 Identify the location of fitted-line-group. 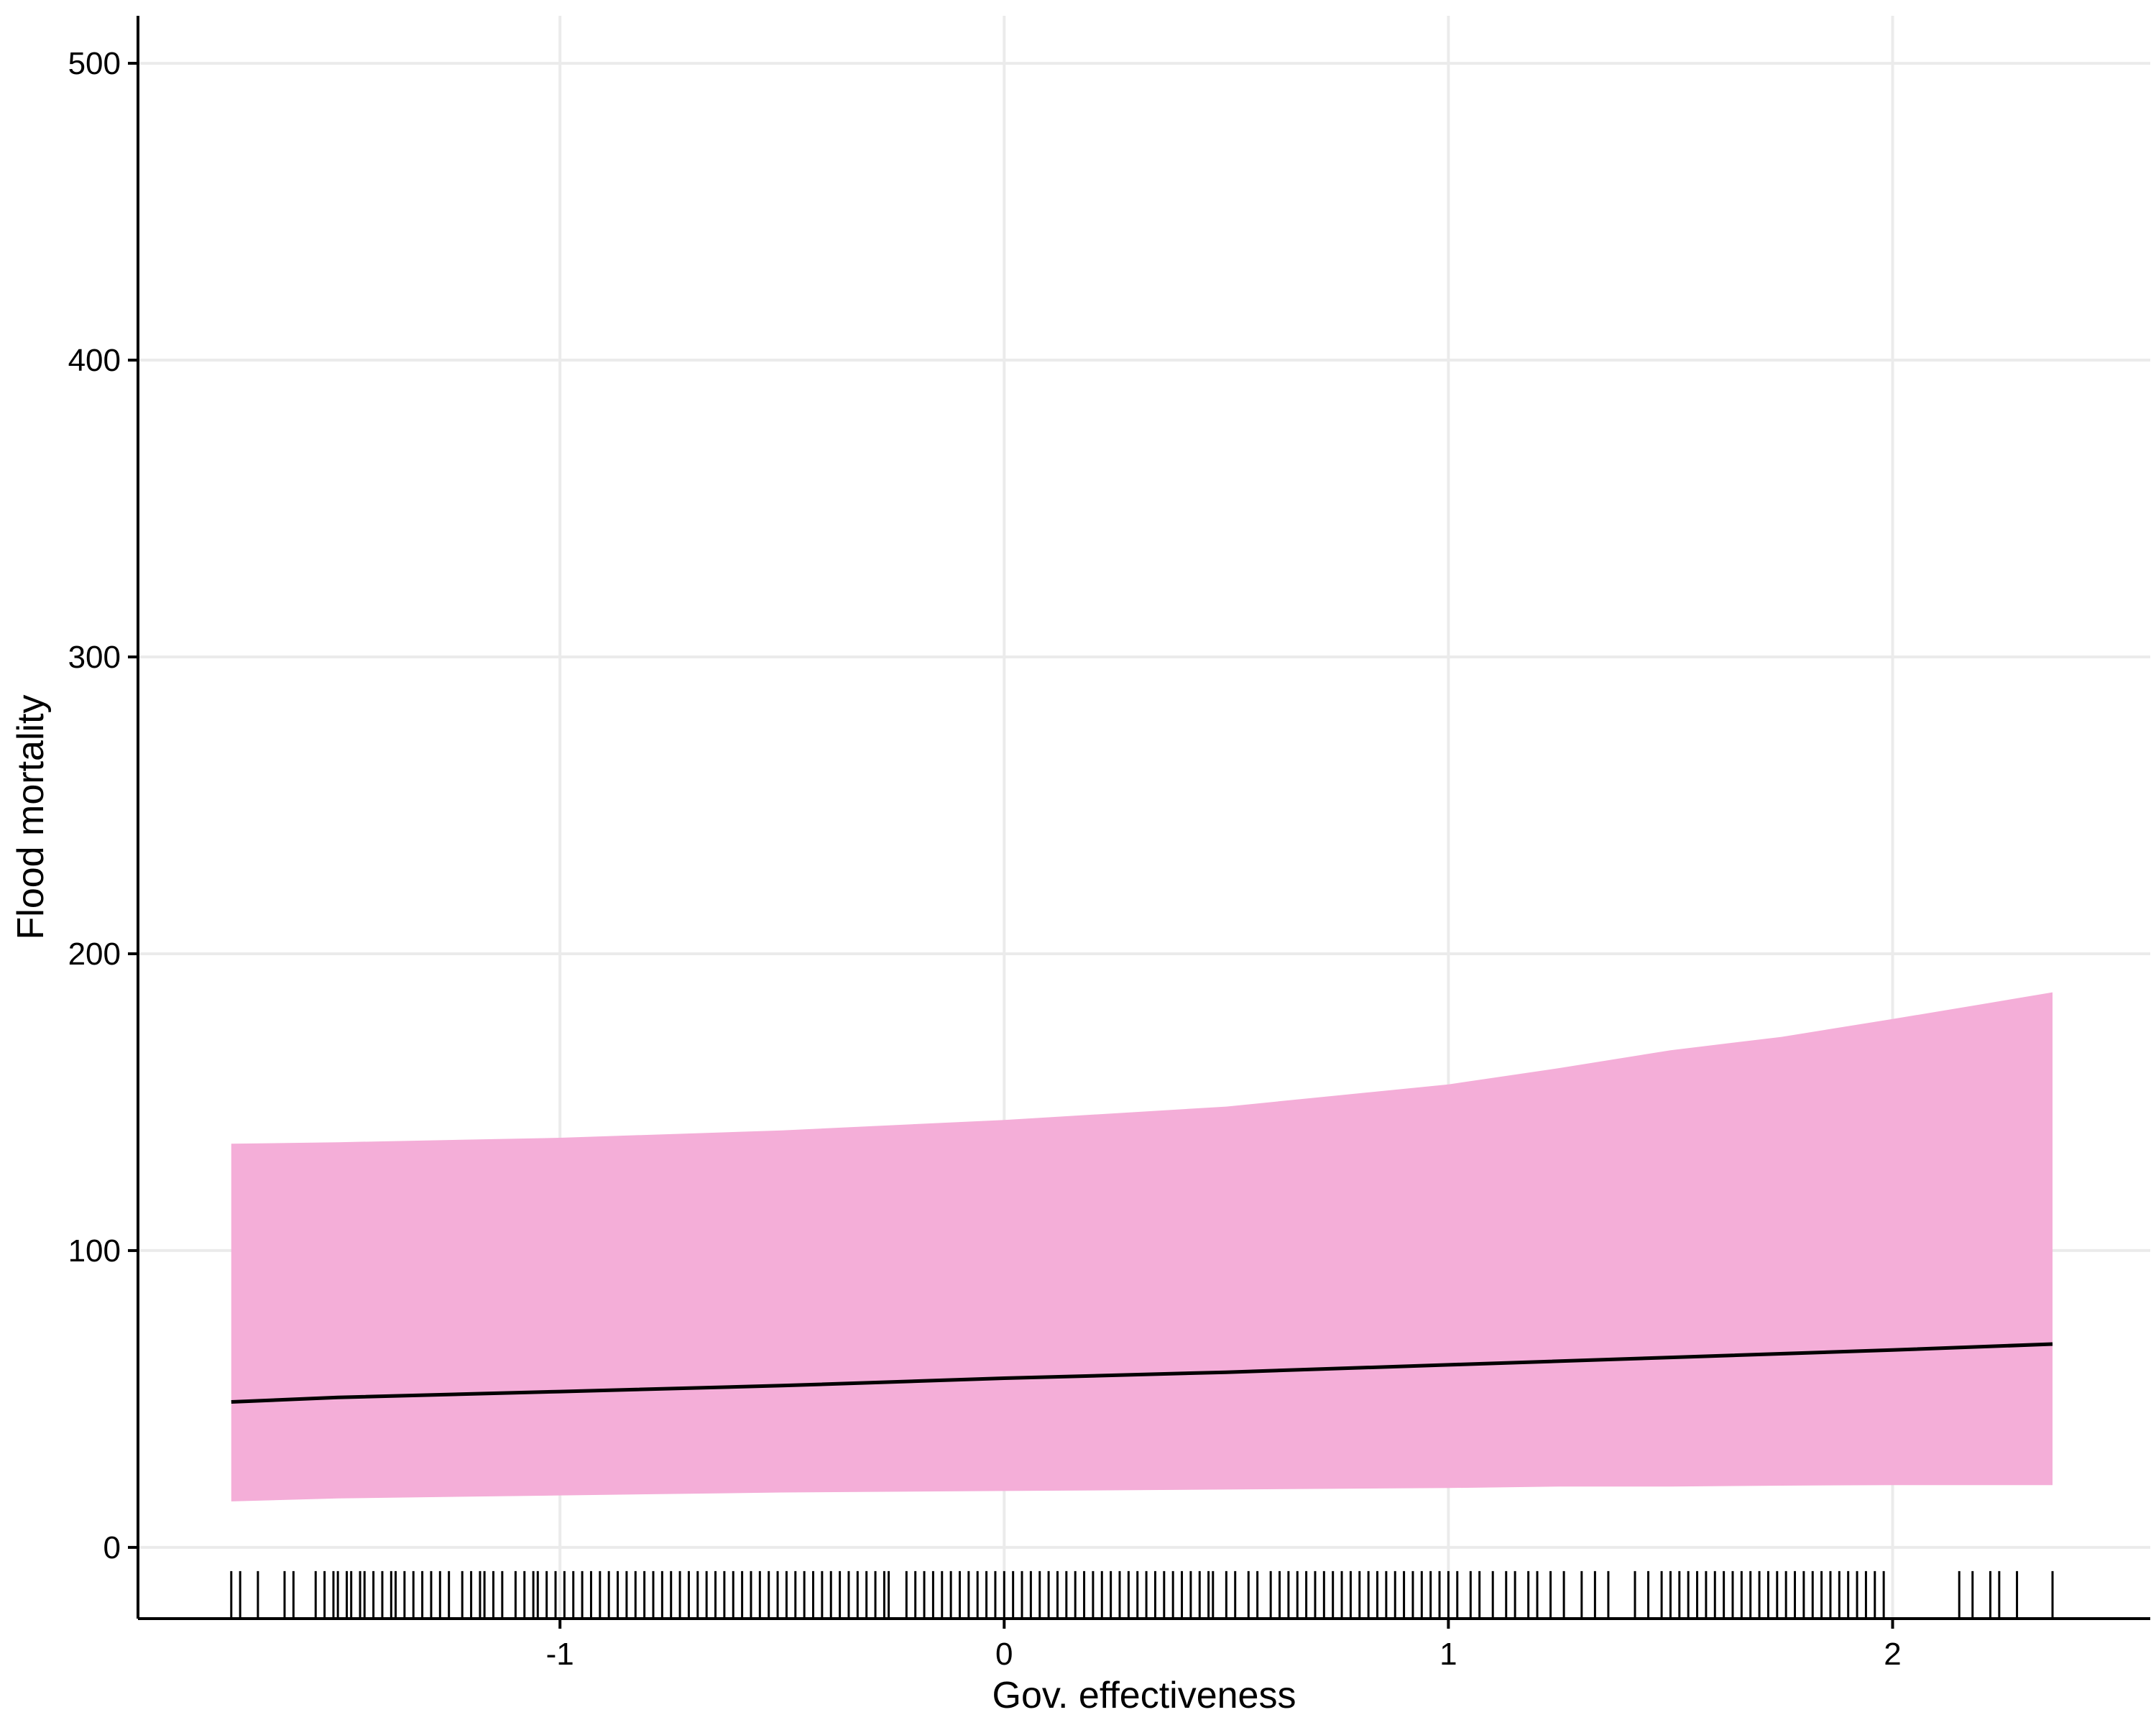
(1142, 1373).